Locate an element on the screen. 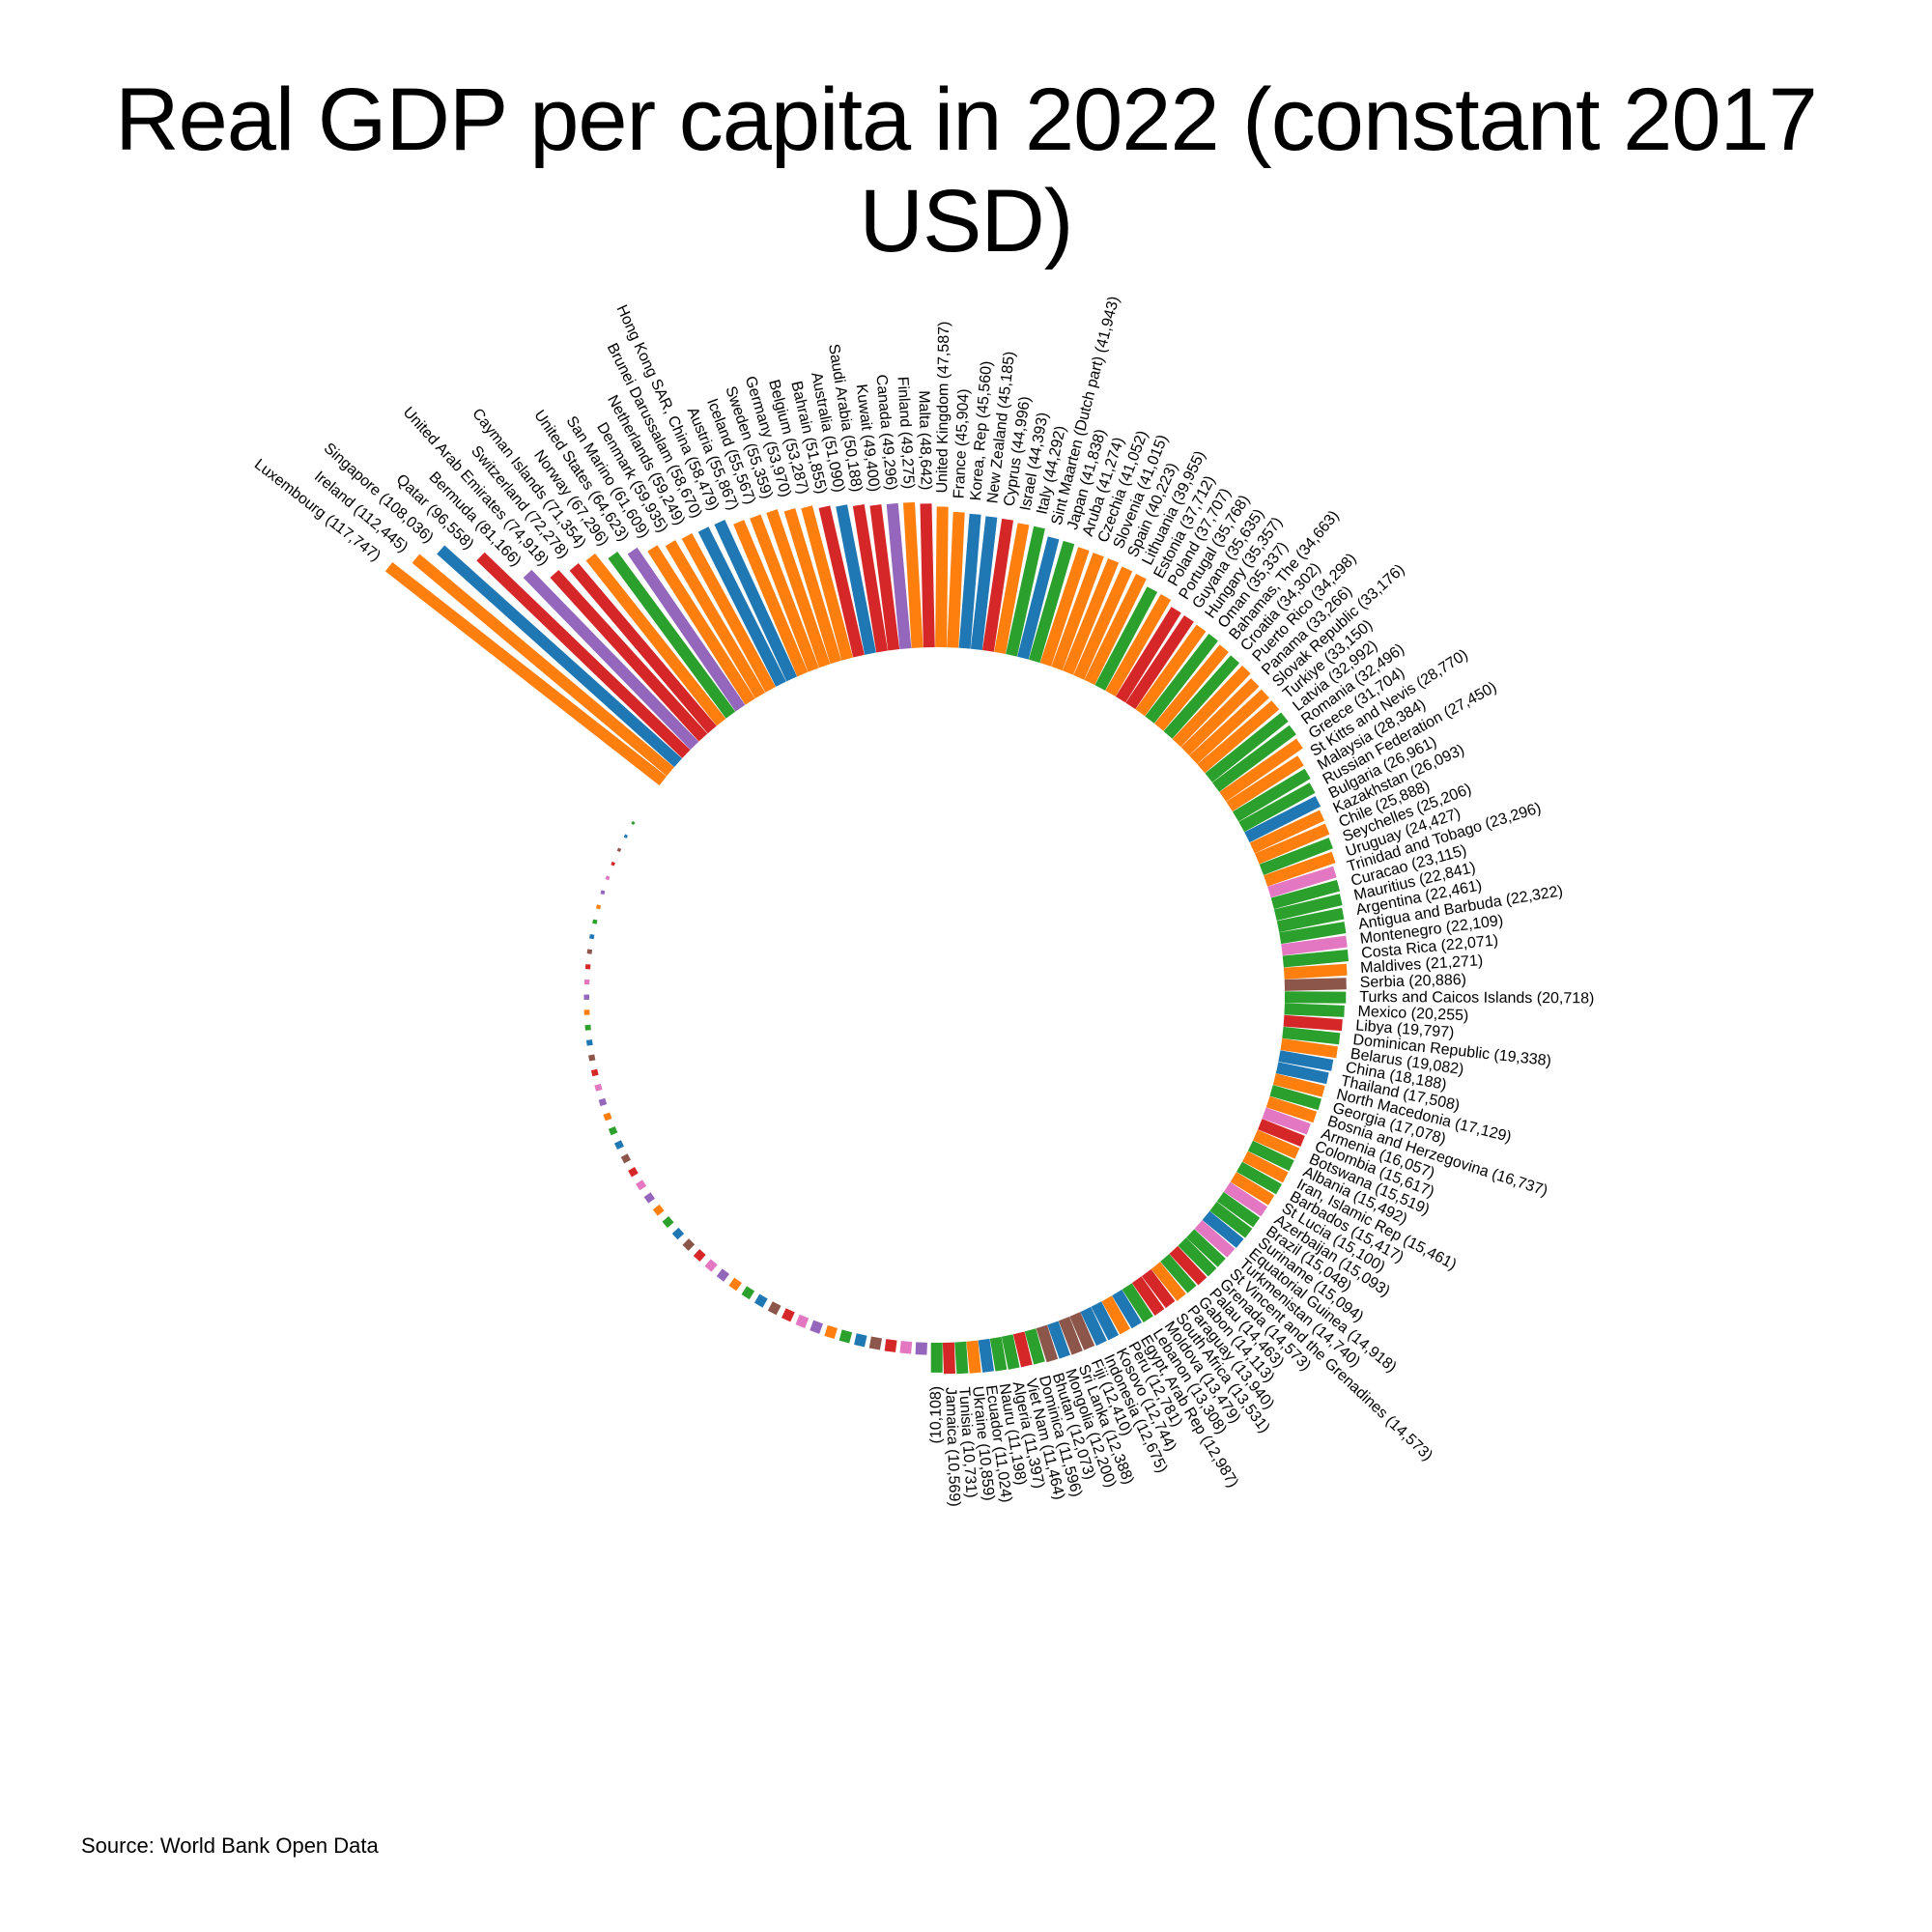 The image size is (1932, 1932). bar-label: Jamaica (10,569) is located at coordinates (952, 1447).